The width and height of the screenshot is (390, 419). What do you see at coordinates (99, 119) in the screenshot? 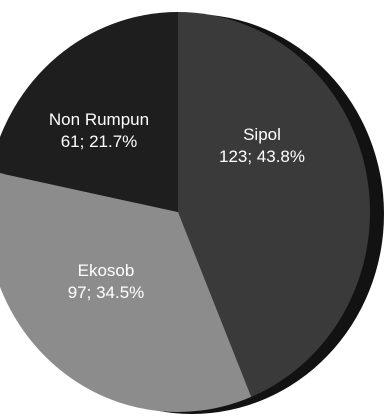
I see `slice-name: Non Rumpun` at bounding box center [99, 119].